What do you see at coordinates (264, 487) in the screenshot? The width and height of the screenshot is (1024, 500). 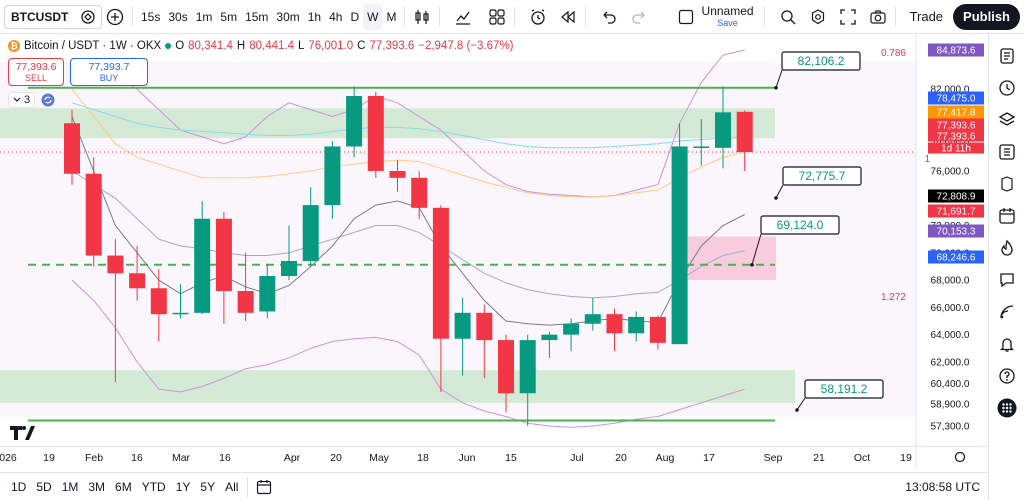 I see `go-to-date-calendar-icon` at bounding box center [264, 487].